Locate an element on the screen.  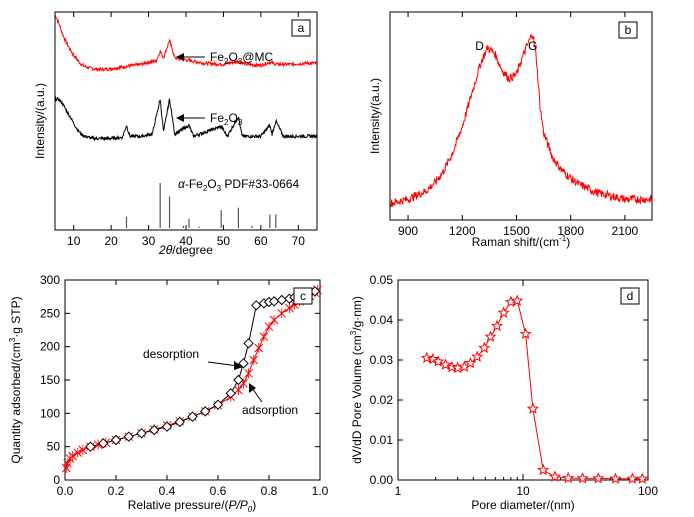
svg-text: b is located at coordinates (628, 30).